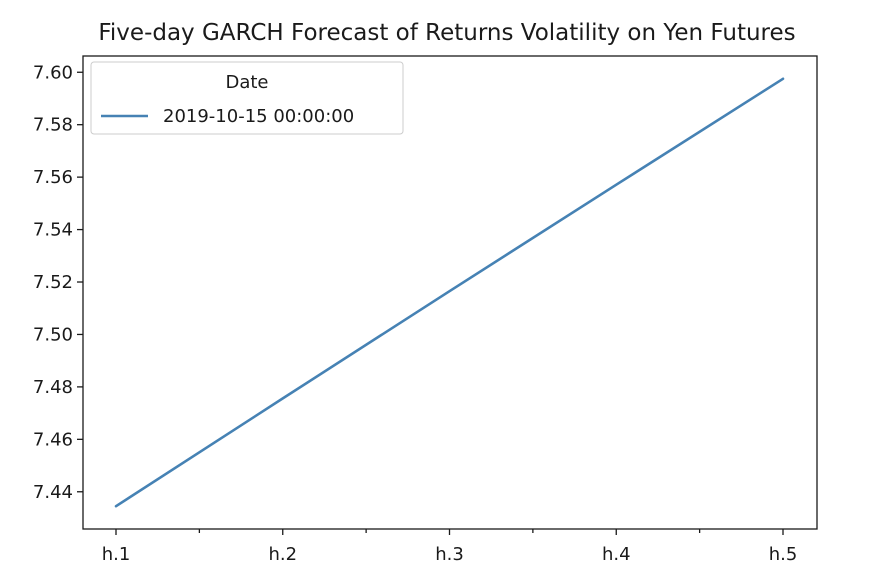 This screenshot has width=876, height=588. What do you see at coordinates (53, 282) in the screenshot?
I see `y-tick-label: 7.52` at bounding box center [53, 282].